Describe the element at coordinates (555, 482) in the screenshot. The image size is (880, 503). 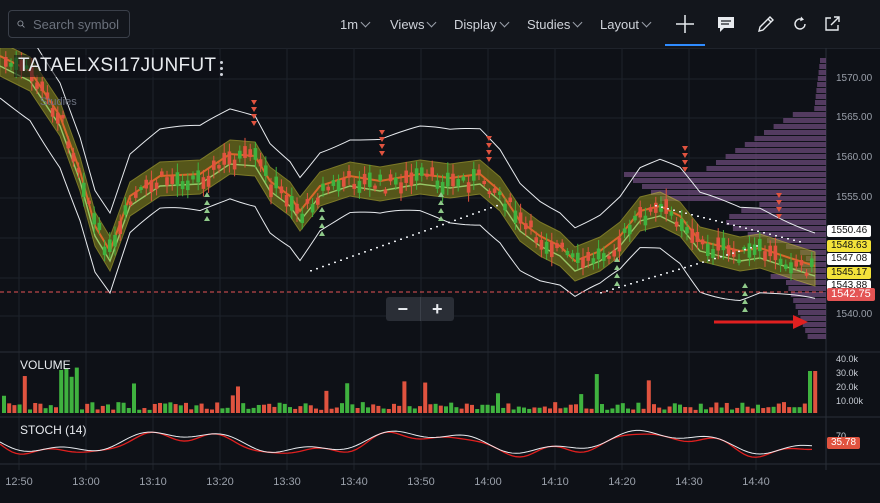
I see `time-axis-label: 14:10` at that location.